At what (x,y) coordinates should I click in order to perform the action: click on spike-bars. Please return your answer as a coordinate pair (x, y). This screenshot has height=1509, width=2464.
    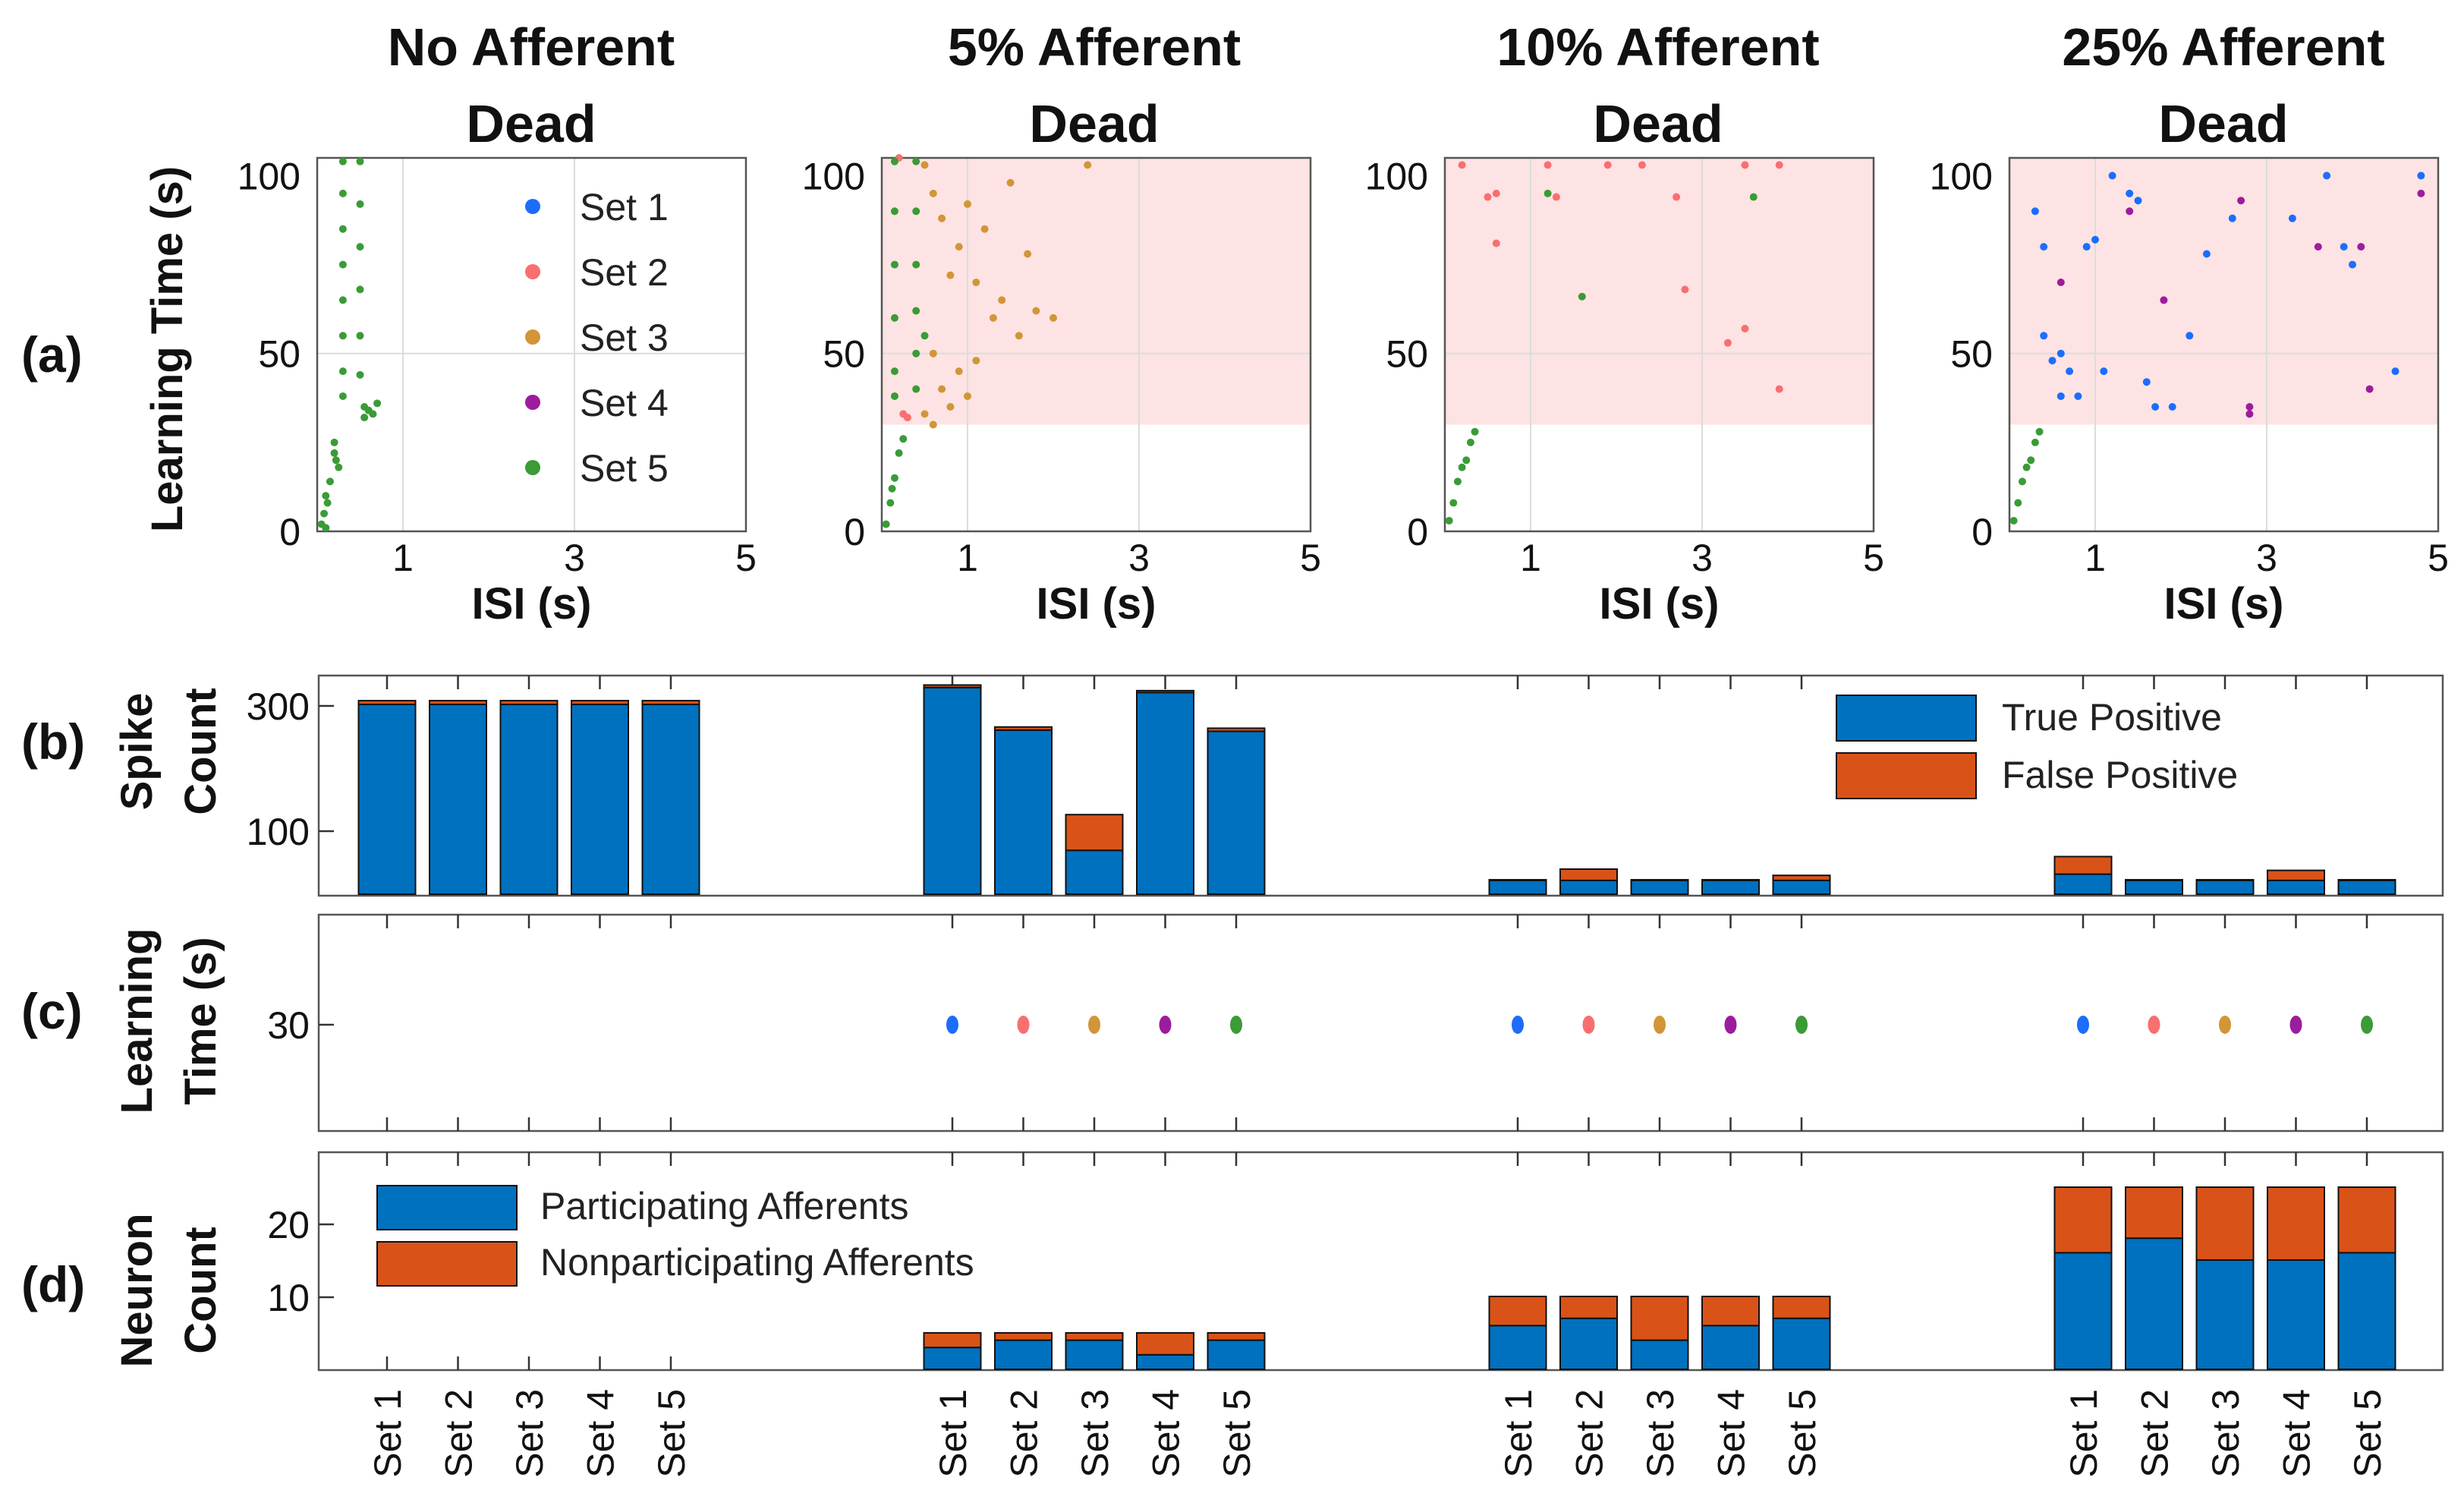
    Looking at the image, I should click on (1377, 786).